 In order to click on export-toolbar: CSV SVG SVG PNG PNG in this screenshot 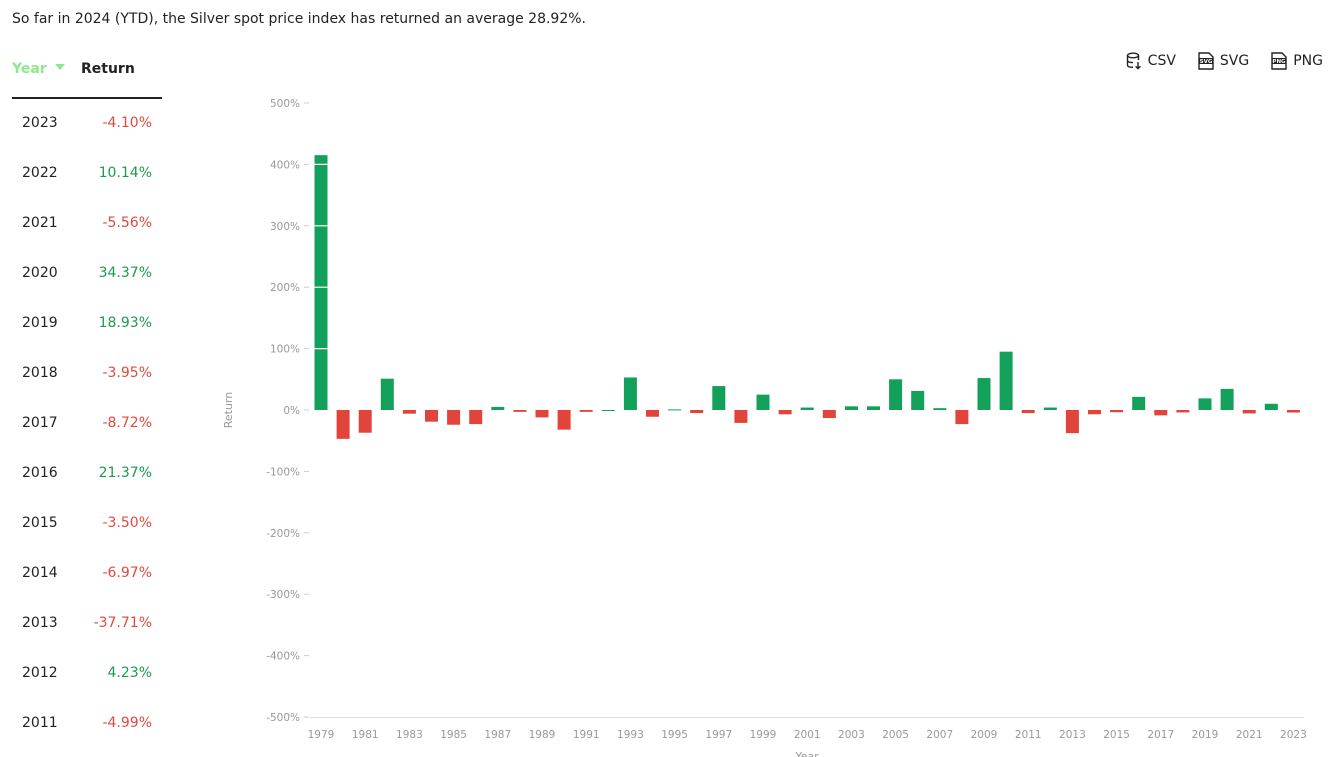, I will do `click(1224, 61)`.